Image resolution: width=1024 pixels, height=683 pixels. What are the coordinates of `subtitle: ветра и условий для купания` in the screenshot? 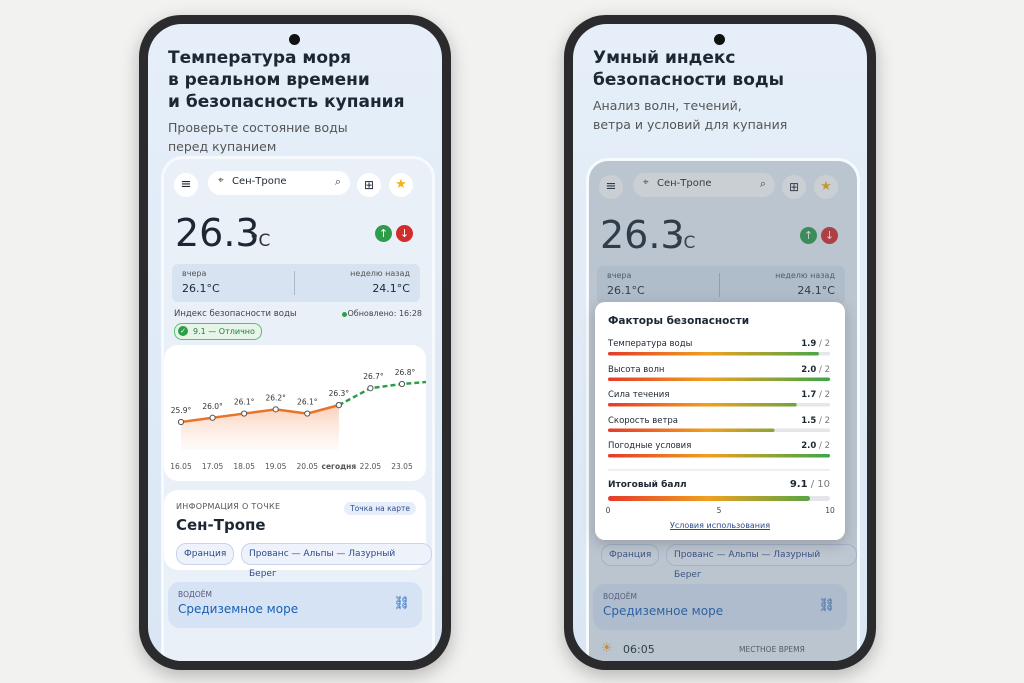 It's located at (690, 124).